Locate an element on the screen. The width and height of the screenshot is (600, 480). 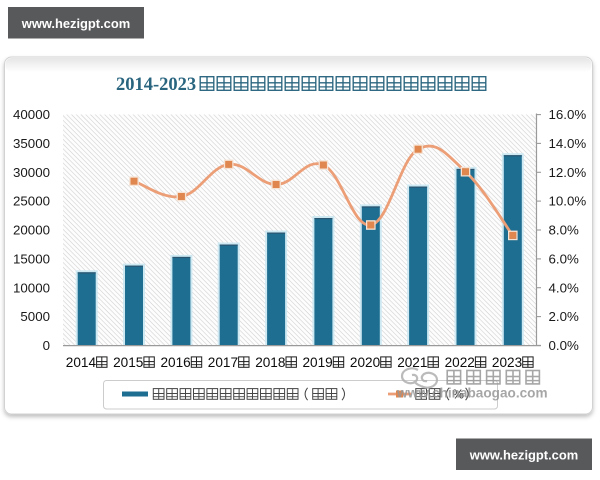
svg-text: 8.0% is located at coordinates (564, 230).